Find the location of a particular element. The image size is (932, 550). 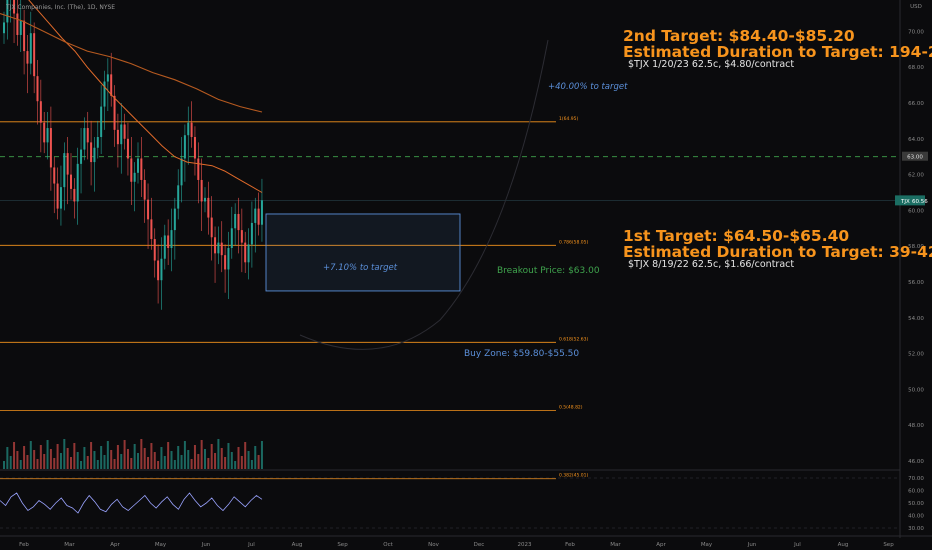

target1-option: $TJX 8/19/22 62.5c, $1.66/contract is located at coordinates (711, 264).